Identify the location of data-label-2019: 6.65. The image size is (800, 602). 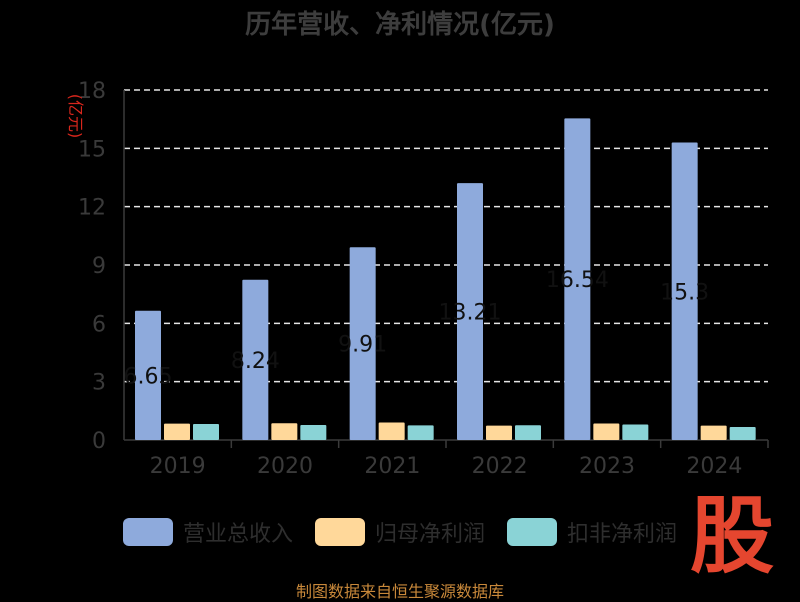
(148, 376).